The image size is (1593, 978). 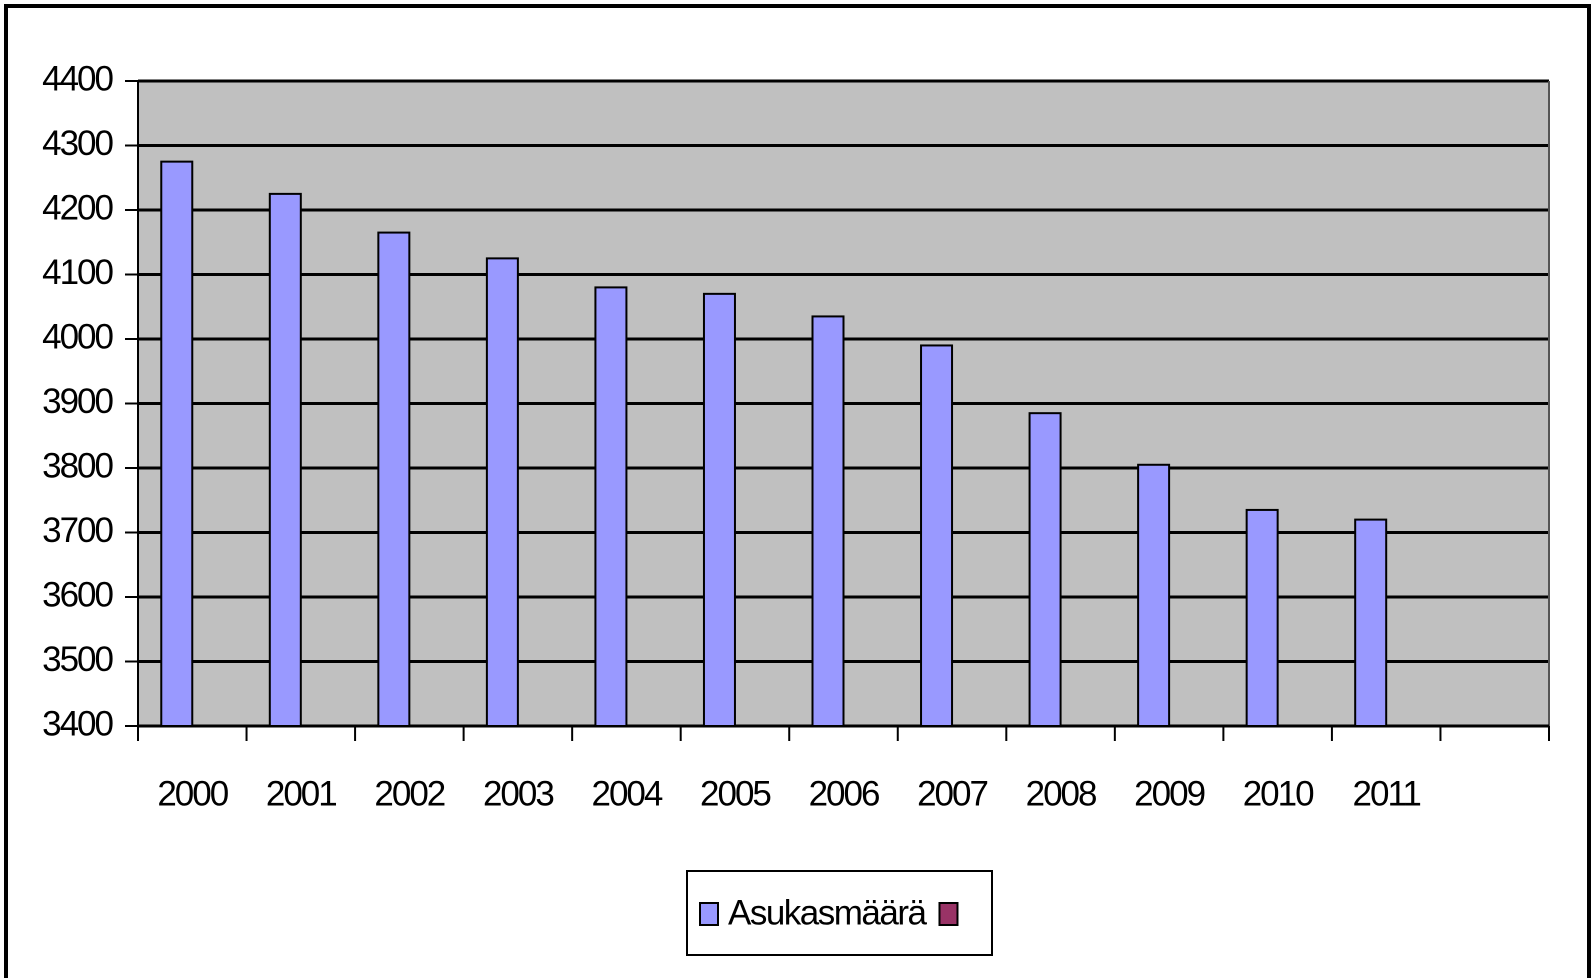 I want to click on x-tick-label: 2004, so click(x=626, y=793).